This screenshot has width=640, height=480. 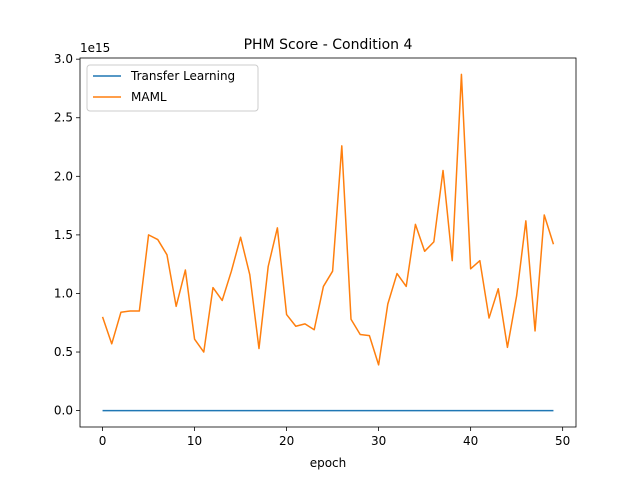 What do you see at coordinates (63, 235) in the screenshot?
I see `y-tick-label: 1.5` at bounding box center [63, 235].